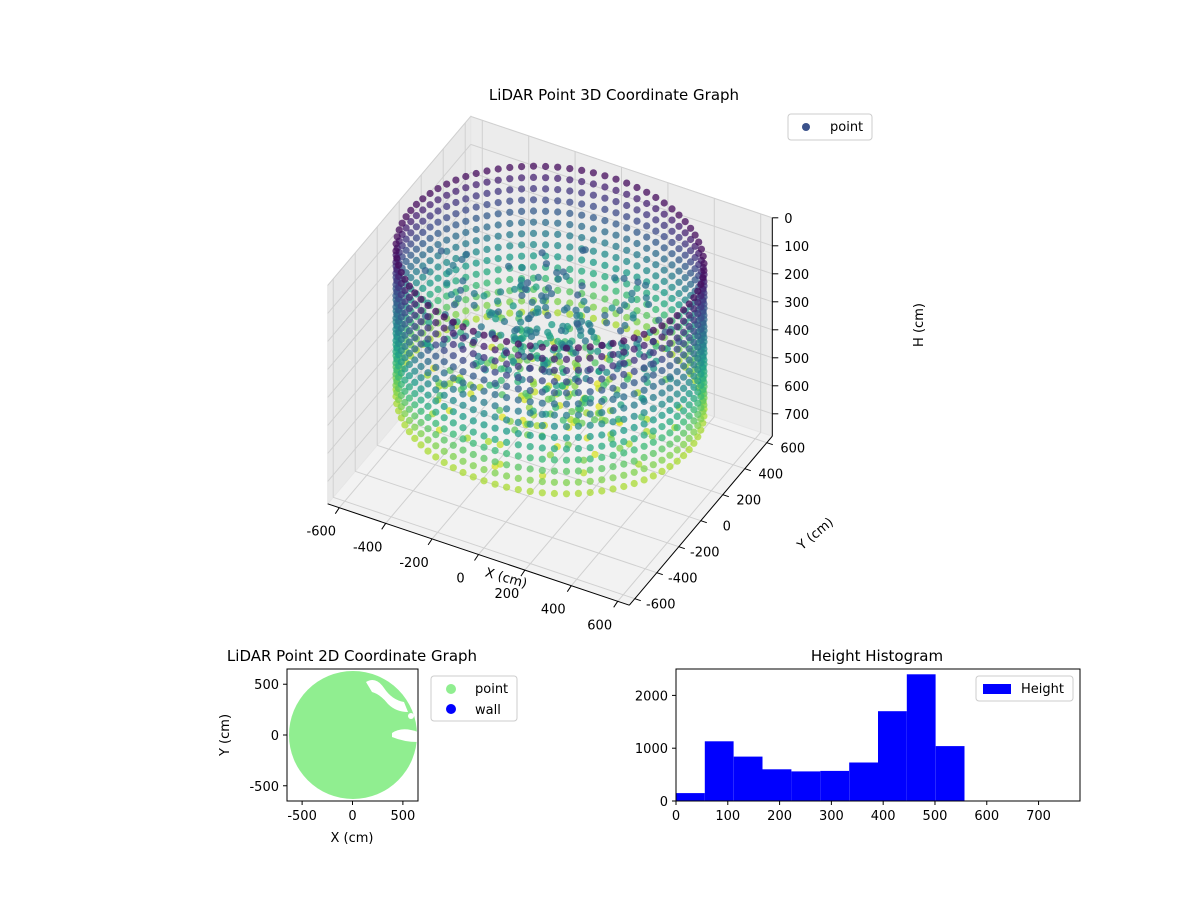 The width and height of the screenshot is (1200, 900). What do you see at coordinates (614, 95) in the screenshot?
I see `chart-3d-title: LiDAR Point 3D Coordinate Graph` at bounding box center [614, 95].